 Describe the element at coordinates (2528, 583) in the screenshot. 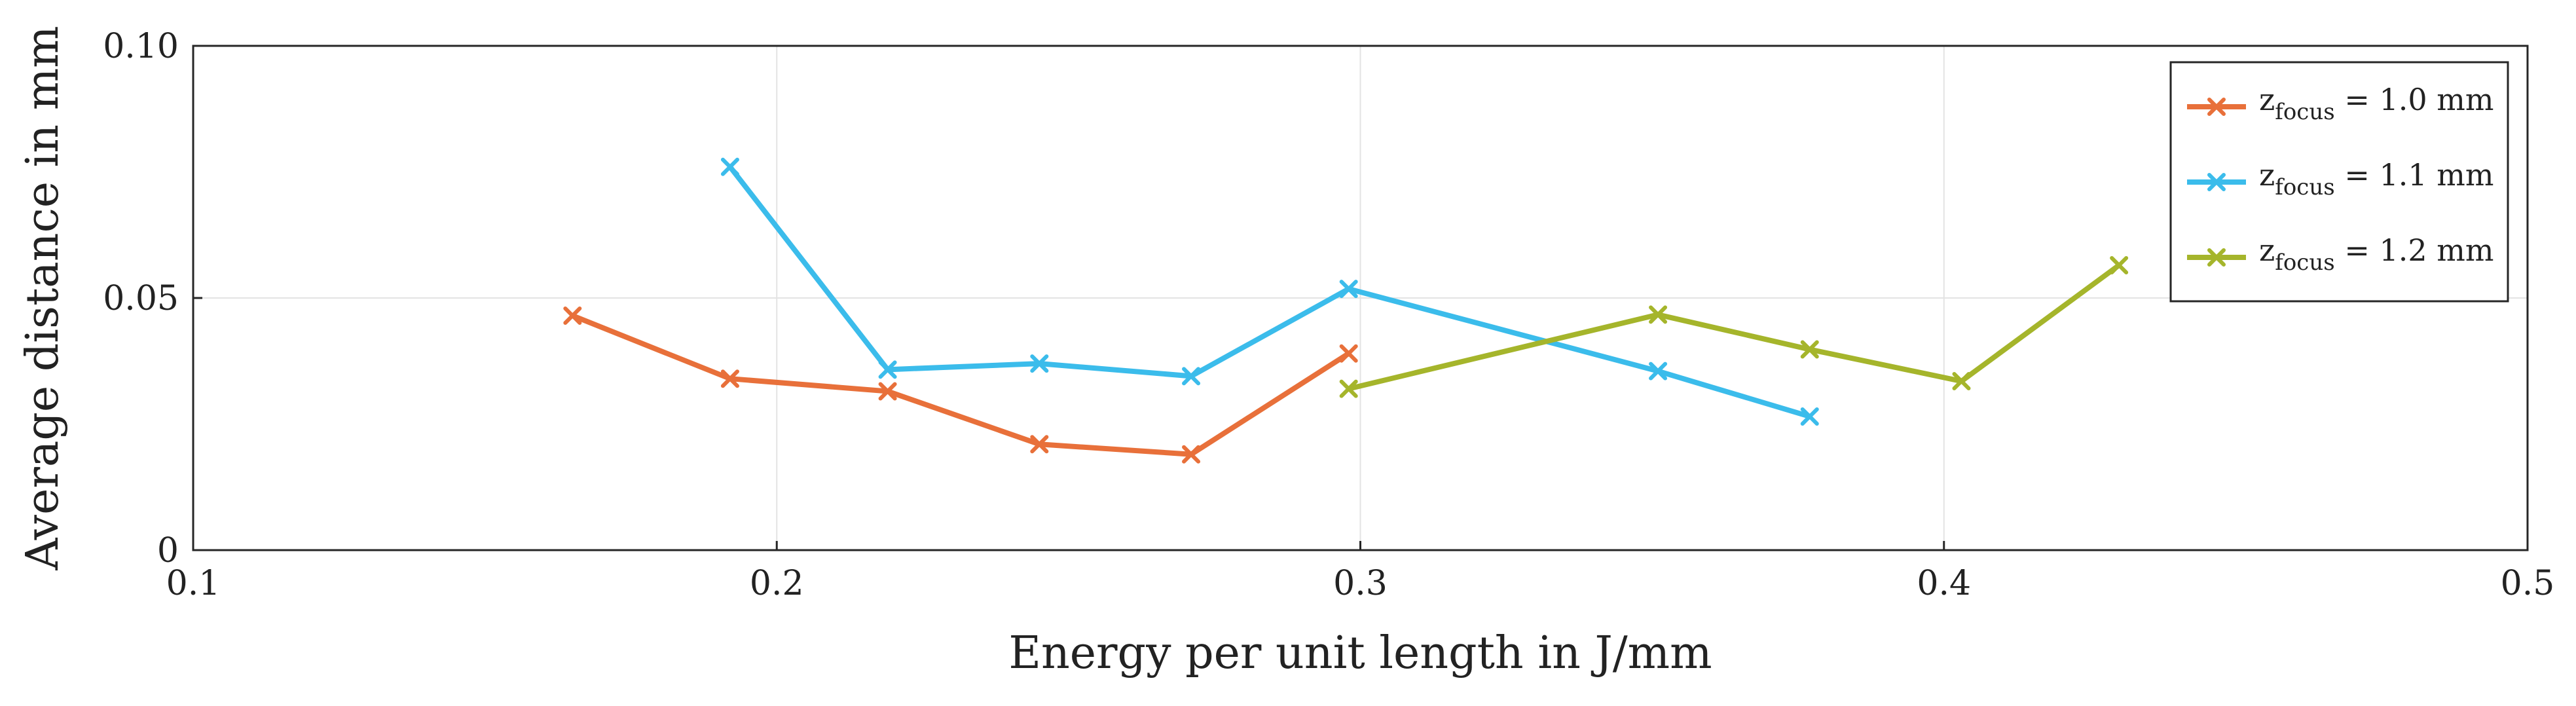

I see `x-tick-label: 0.5` at that location.